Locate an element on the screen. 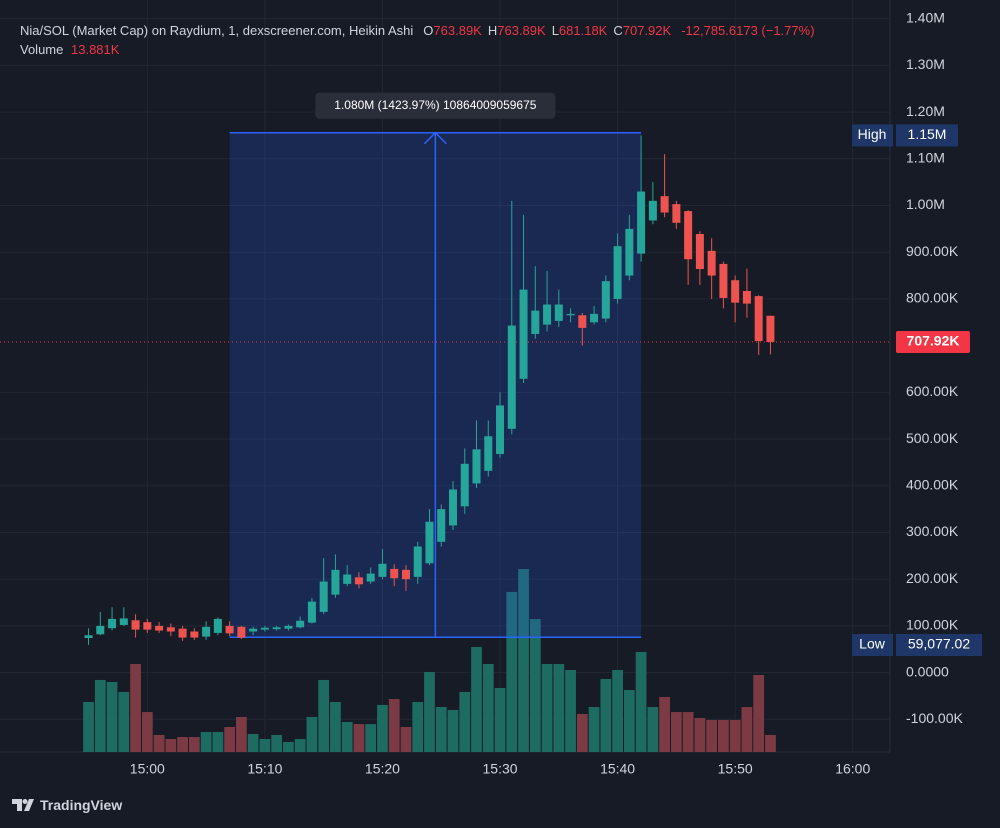  x-tick-label: 16:00 is located at coordinates (852, 769).